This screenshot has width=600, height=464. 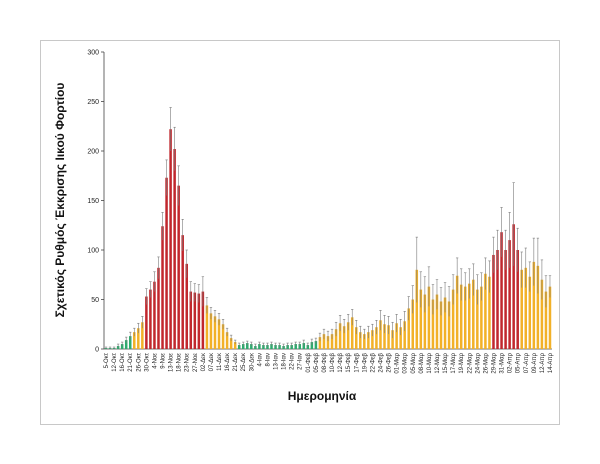 I want to click on x-axis-title: Ημερομηνία, so click(x=322, y=396).